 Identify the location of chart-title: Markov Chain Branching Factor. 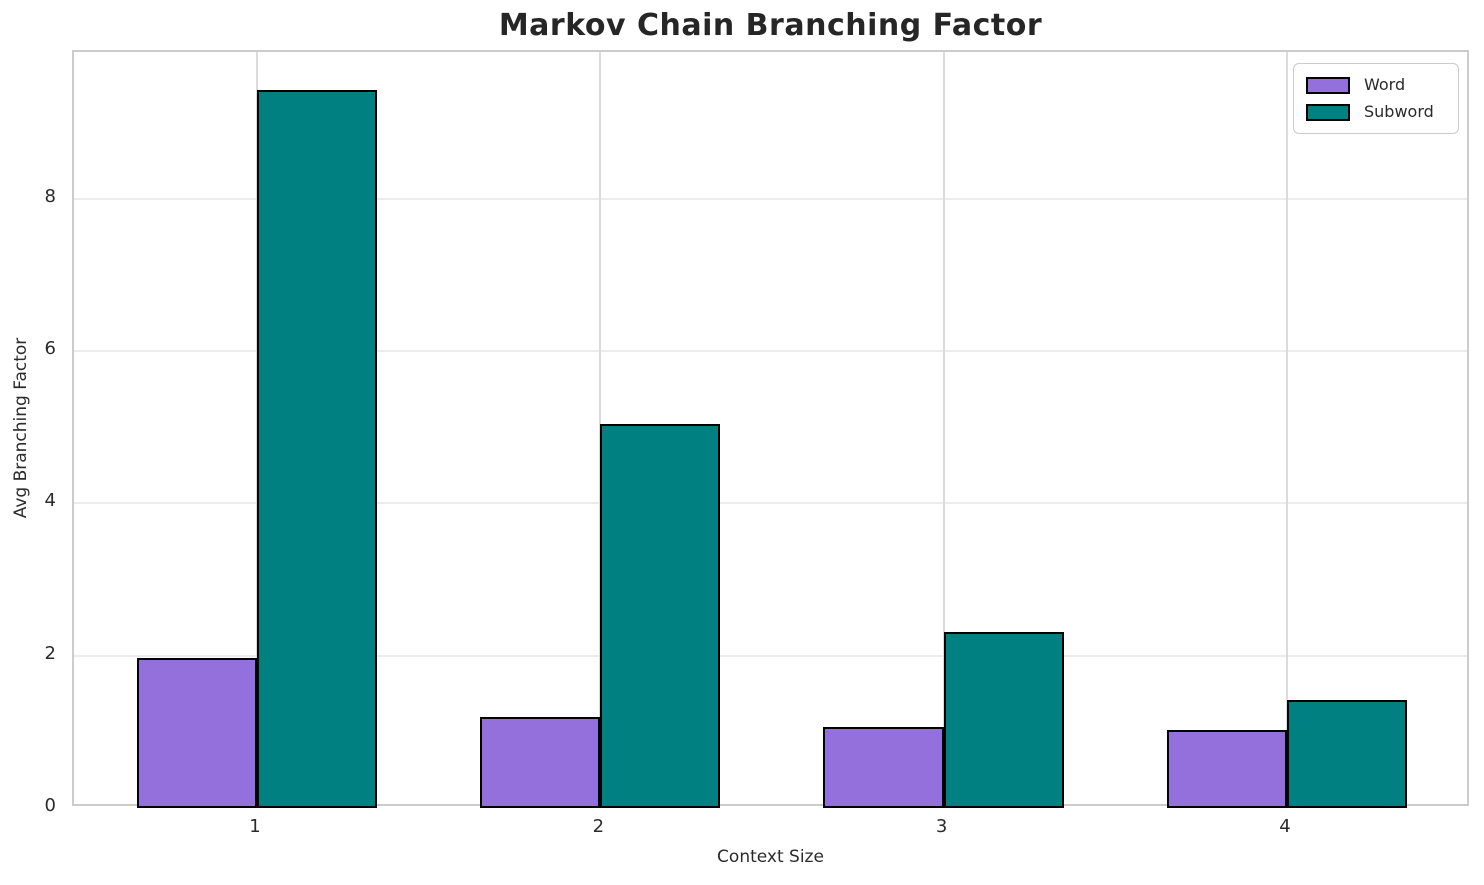
(770, 25).